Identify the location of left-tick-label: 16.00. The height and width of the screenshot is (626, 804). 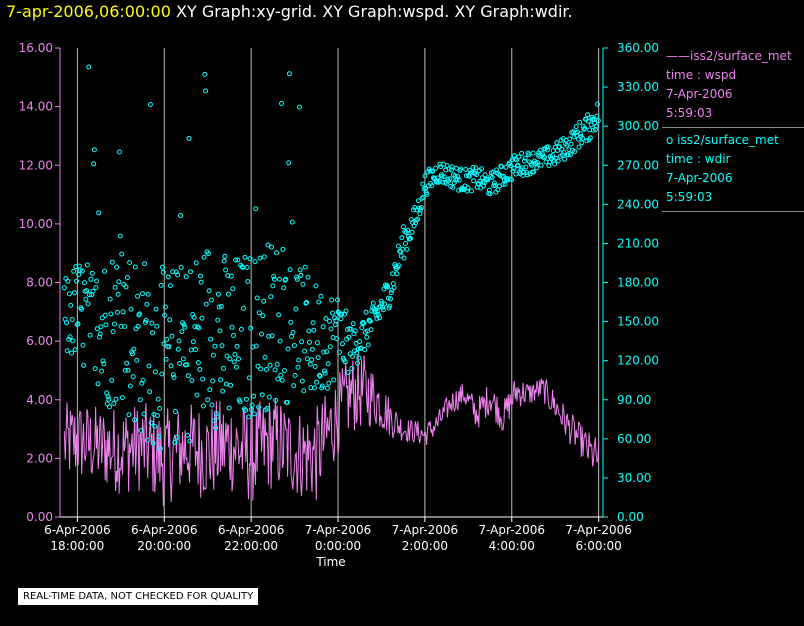
(36, 48).